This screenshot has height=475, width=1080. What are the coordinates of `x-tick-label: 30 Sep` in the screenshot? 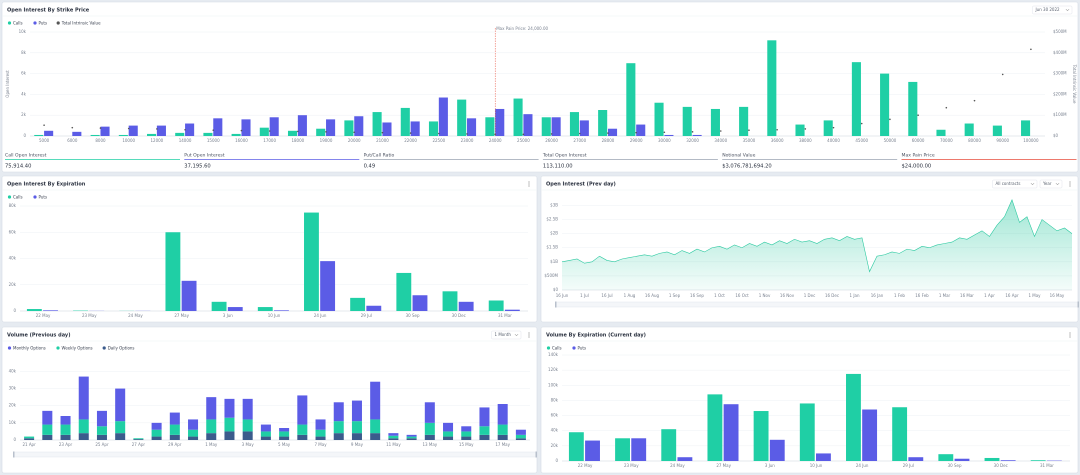 It's located at (955, 465).